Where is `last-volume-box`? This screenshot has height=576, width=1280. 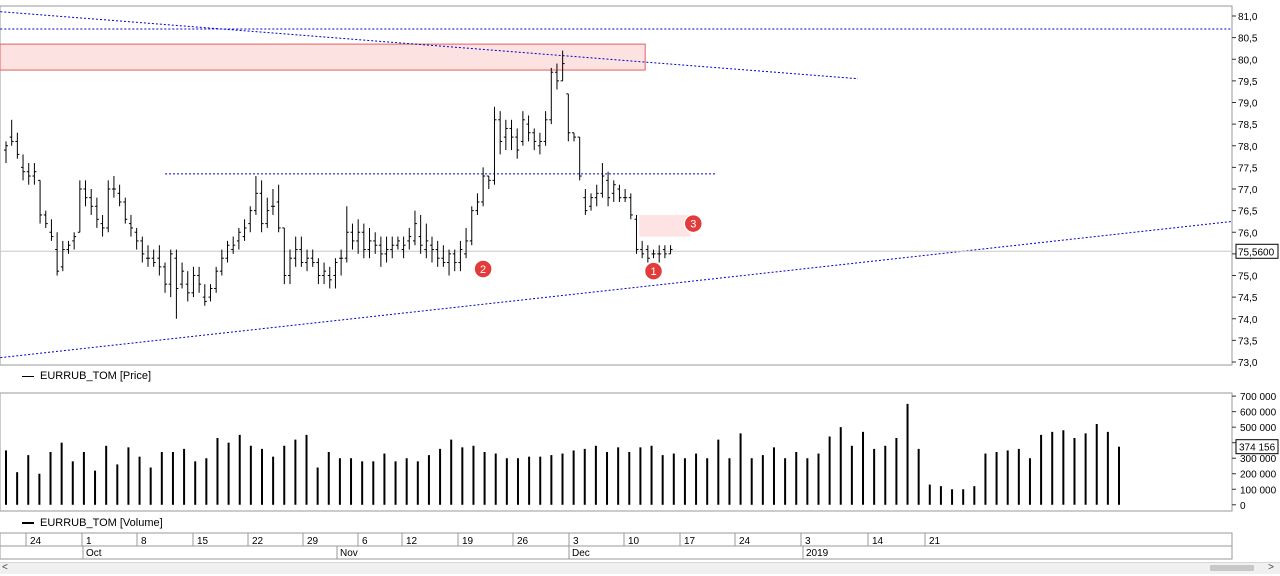 last-volume-box is located at coordinates (1257, 447).